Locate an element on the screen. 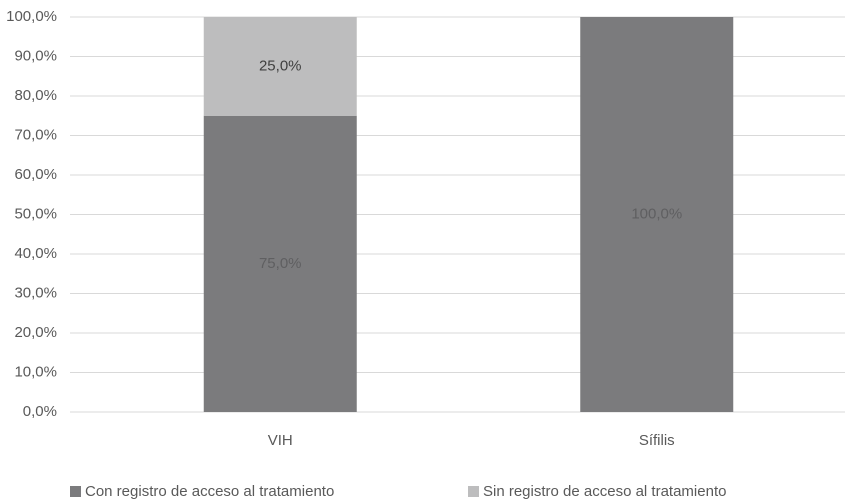 Image resolution: width=852 pixels, height=504 pixels. data-label: 75,0% is located at coordinates (280, 263).